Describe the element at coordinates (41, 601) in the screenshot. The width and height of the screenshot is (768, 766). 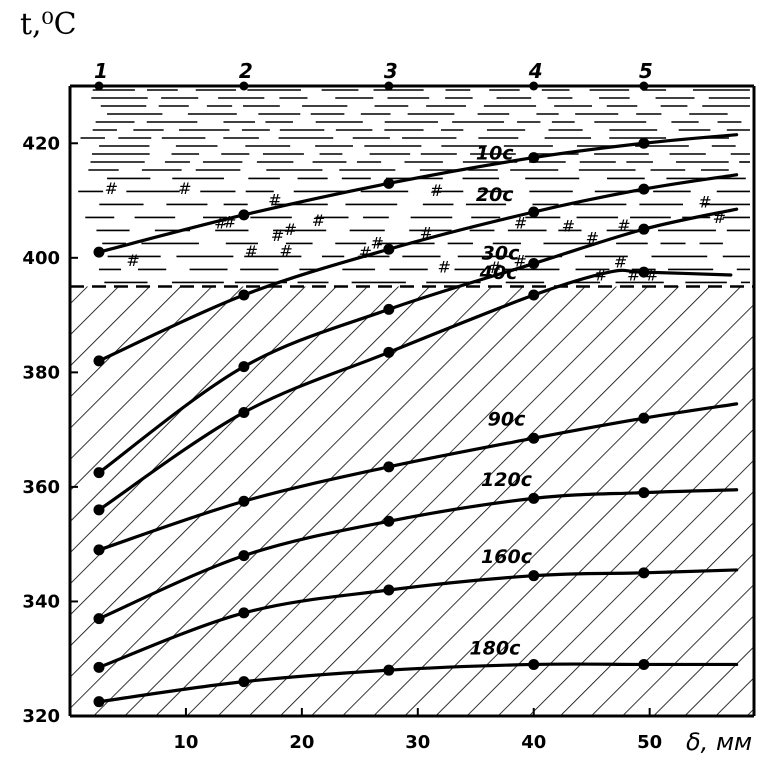
I see `y-tick-label: 340` at that location.